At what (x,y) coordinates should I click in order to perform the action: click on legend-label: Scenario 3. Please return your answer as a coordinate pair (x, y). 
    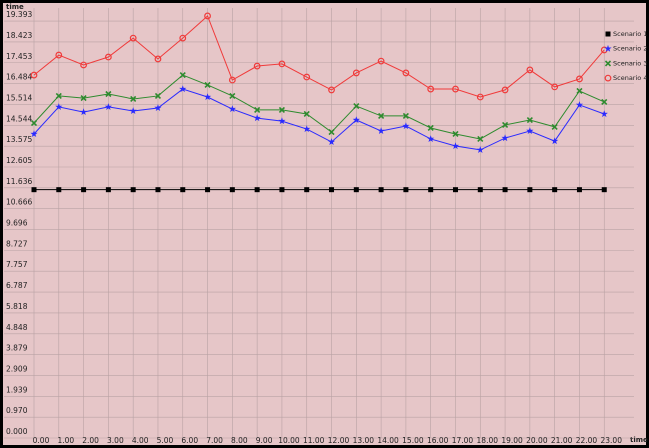
    Looking at the image, I should click on (630, 63).